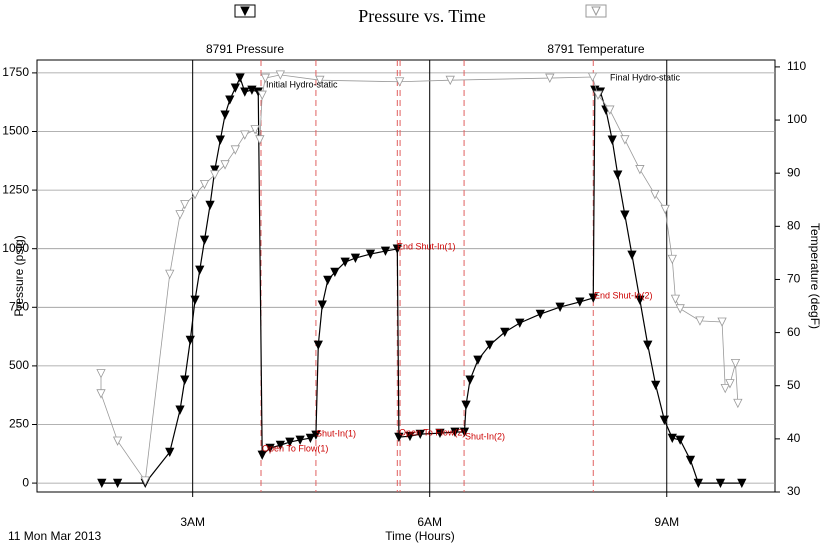 This screenshot has height=545, width=822. I want to click on y2-tick-label: 80, so click(794, 225).